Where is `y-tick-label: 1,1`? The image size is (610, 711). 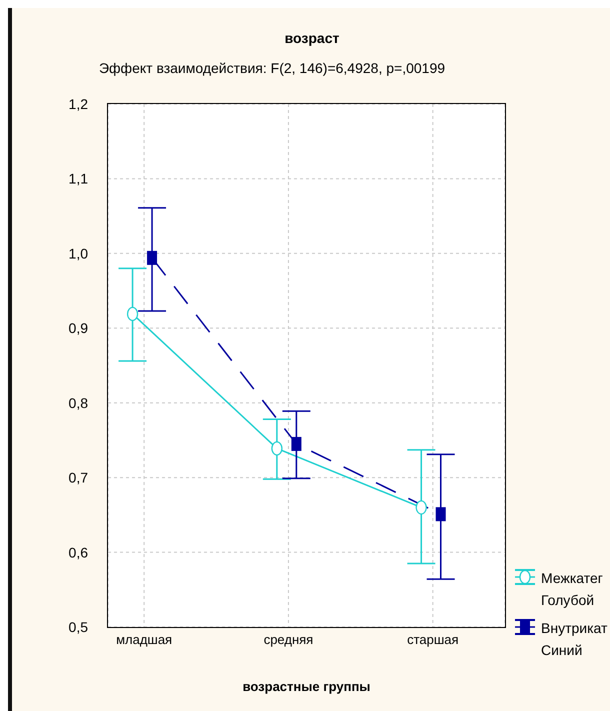 y-tick-label: 1,1 is located at coordinates (78, 178).